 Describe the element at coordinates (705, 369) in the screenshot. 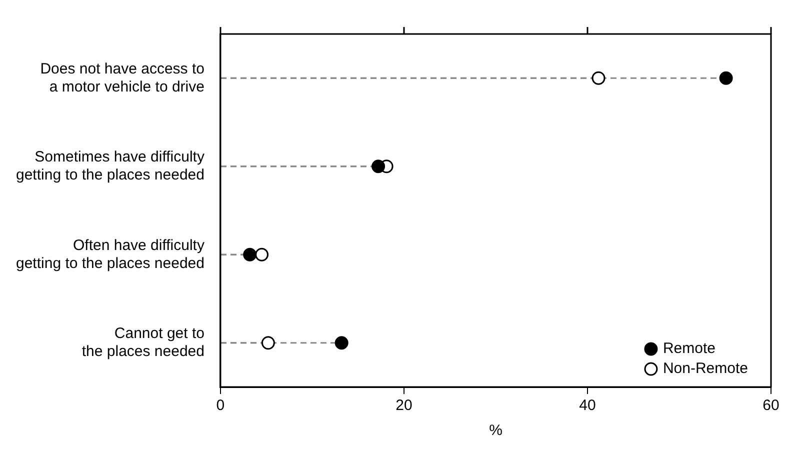

I see `legend-label: Non-Remote` at that location.